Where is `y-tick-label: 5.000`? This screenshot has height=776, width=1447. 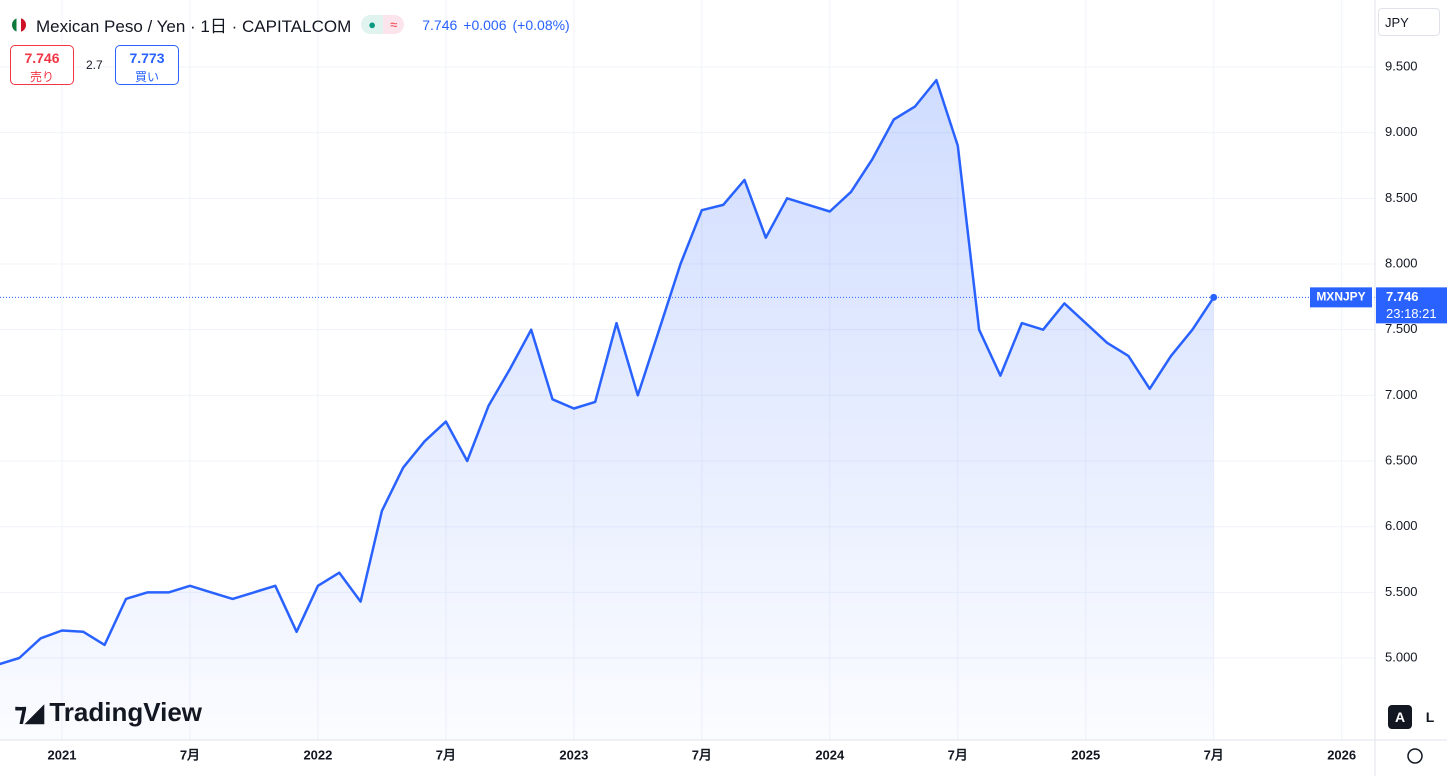 y-tick-label: 5.000 is located at coordinates (1401, 656).